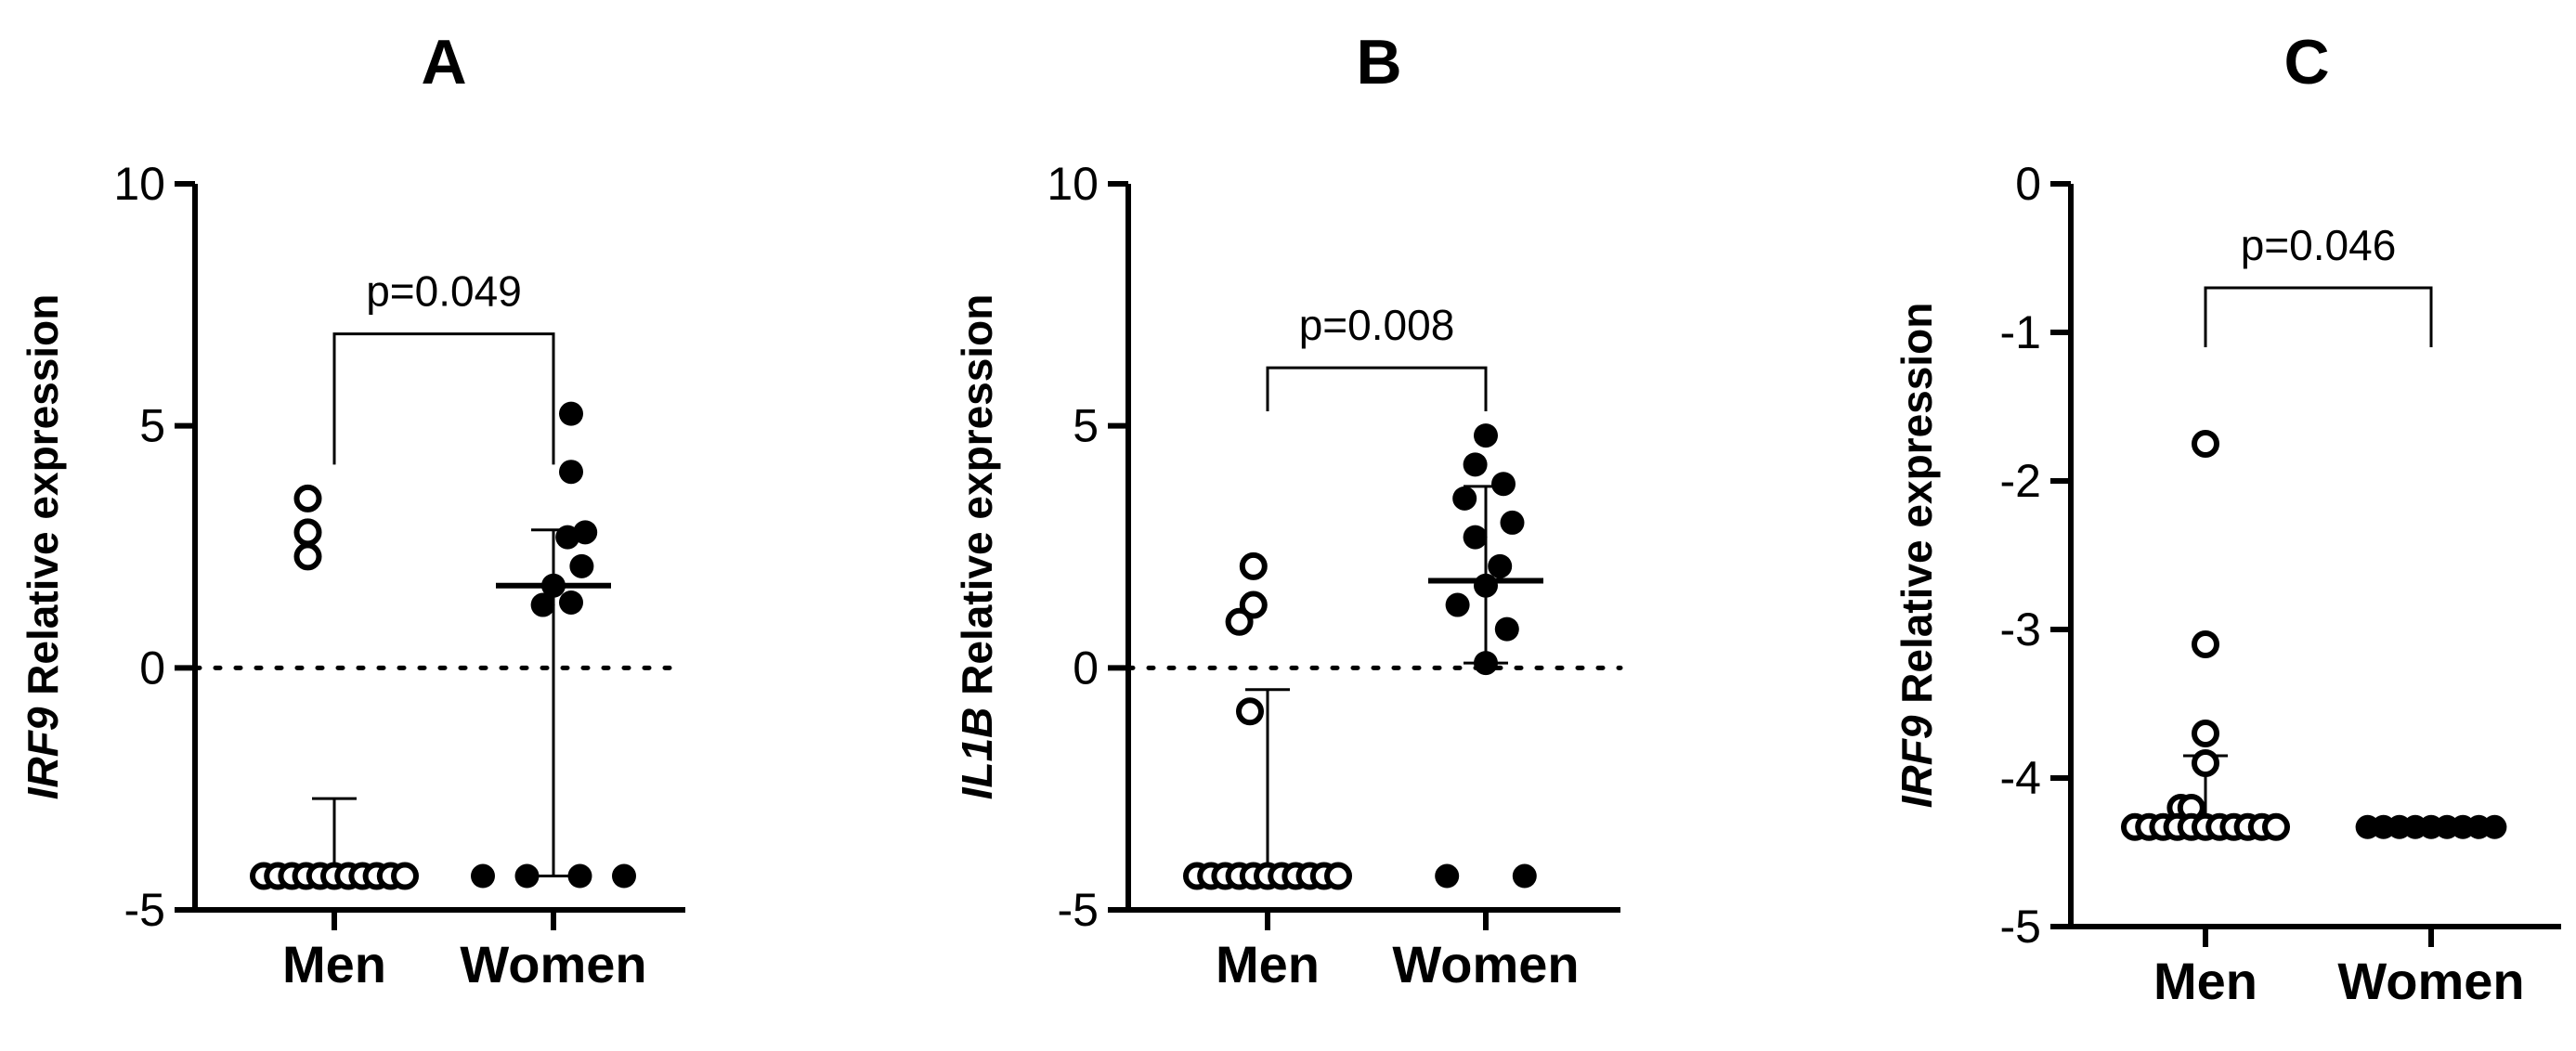 The height and width of the screenshot is (1051, 2576). Describe the element at coordinates (2021, 629) in the screenshot. I see `y-tick-label: -3` at that location.